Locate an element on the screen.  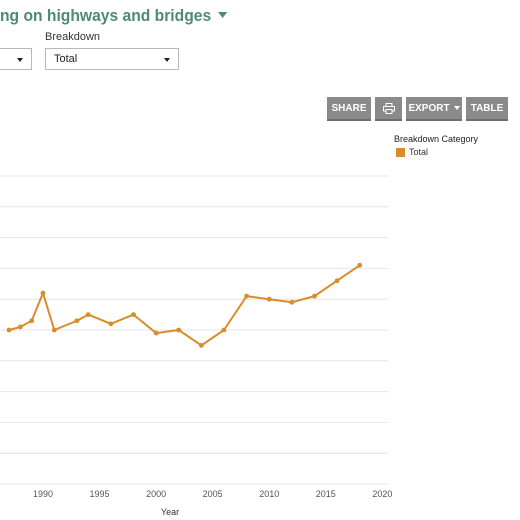
x-tick-label: 1995 is located at coordinates (100, 494).